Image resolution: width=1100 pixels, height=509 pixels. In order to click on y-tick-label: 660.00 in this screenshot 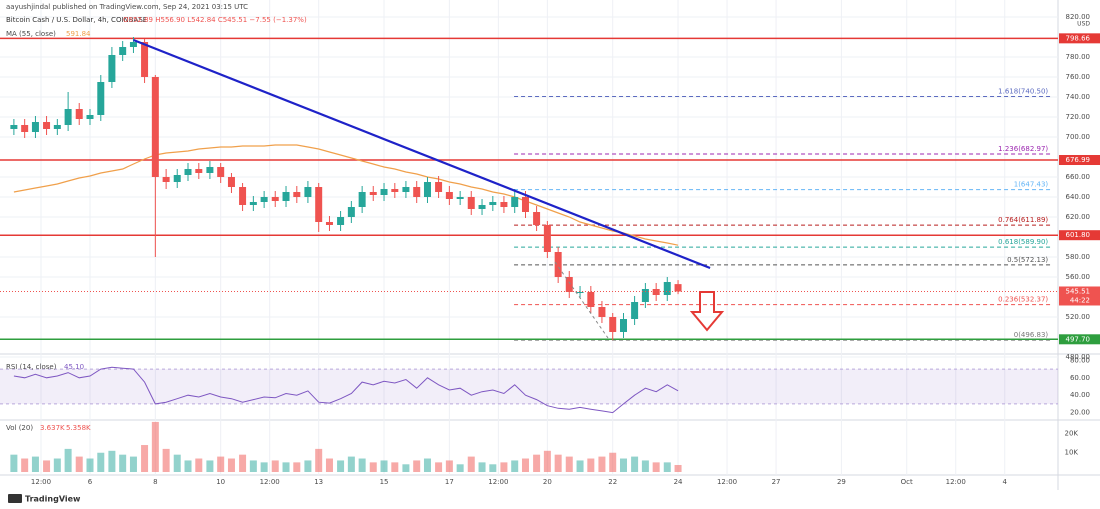, I will do `click(1078, 177)`.